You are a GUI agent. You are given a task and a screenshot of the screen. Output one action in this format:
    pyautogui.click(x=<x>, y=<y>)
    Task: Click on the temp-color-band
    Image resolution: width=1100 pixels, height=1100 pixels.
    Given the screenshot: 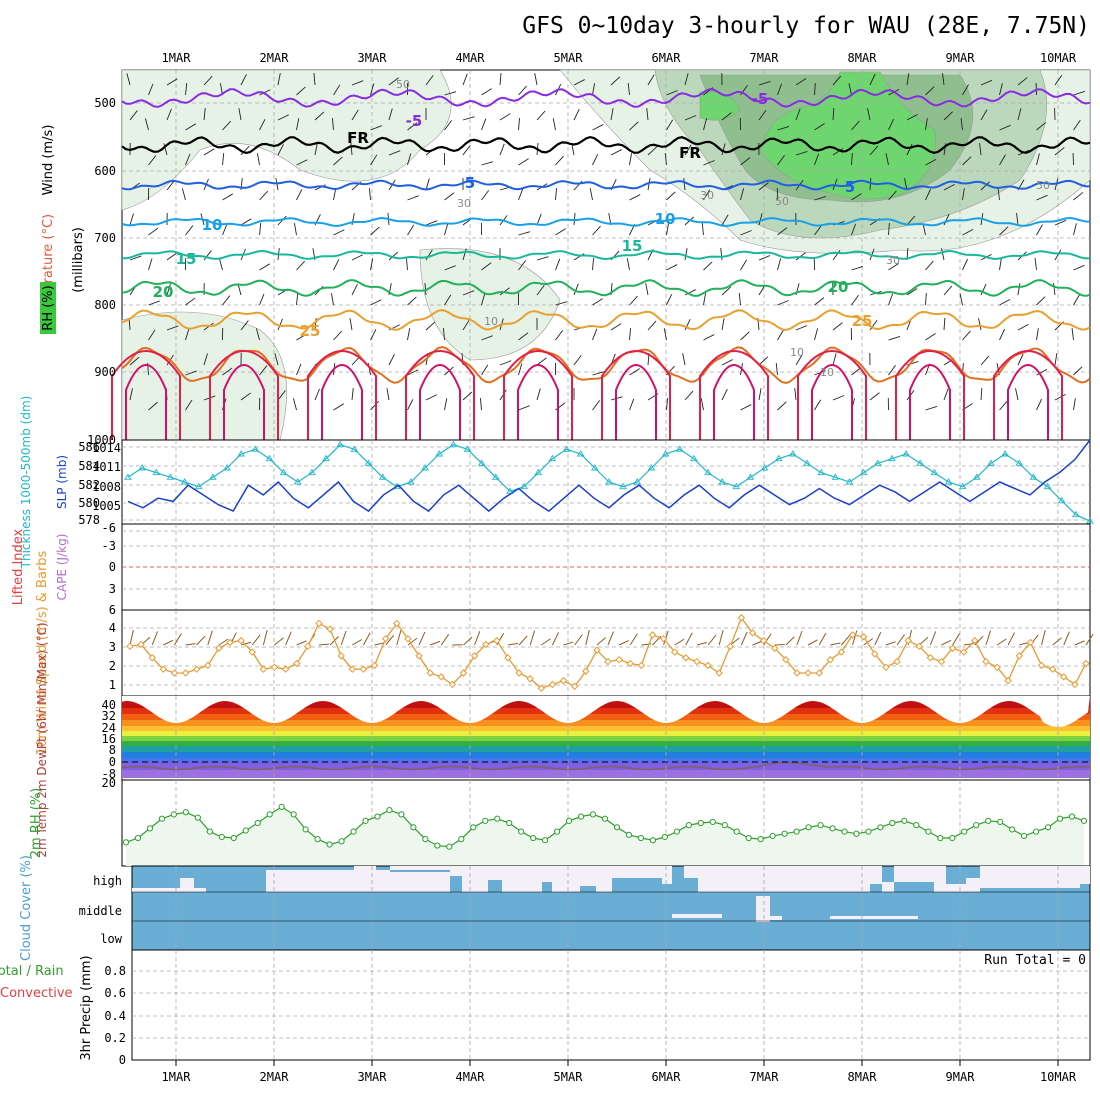 What is the action you would take?
    pyautogui.click(x=606, y=723)
    